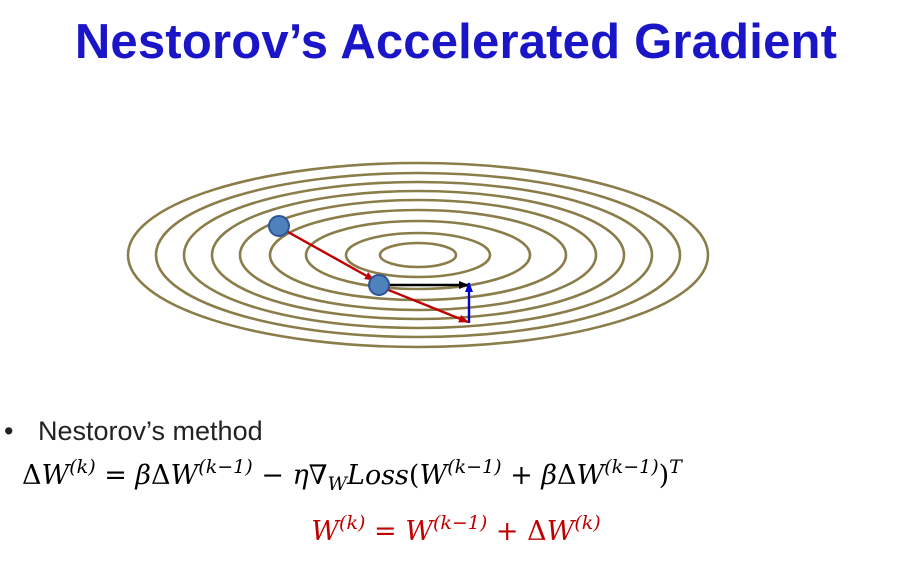 This screenshot has height=573, width=912. I want to click on current-point, so click(379, 285).